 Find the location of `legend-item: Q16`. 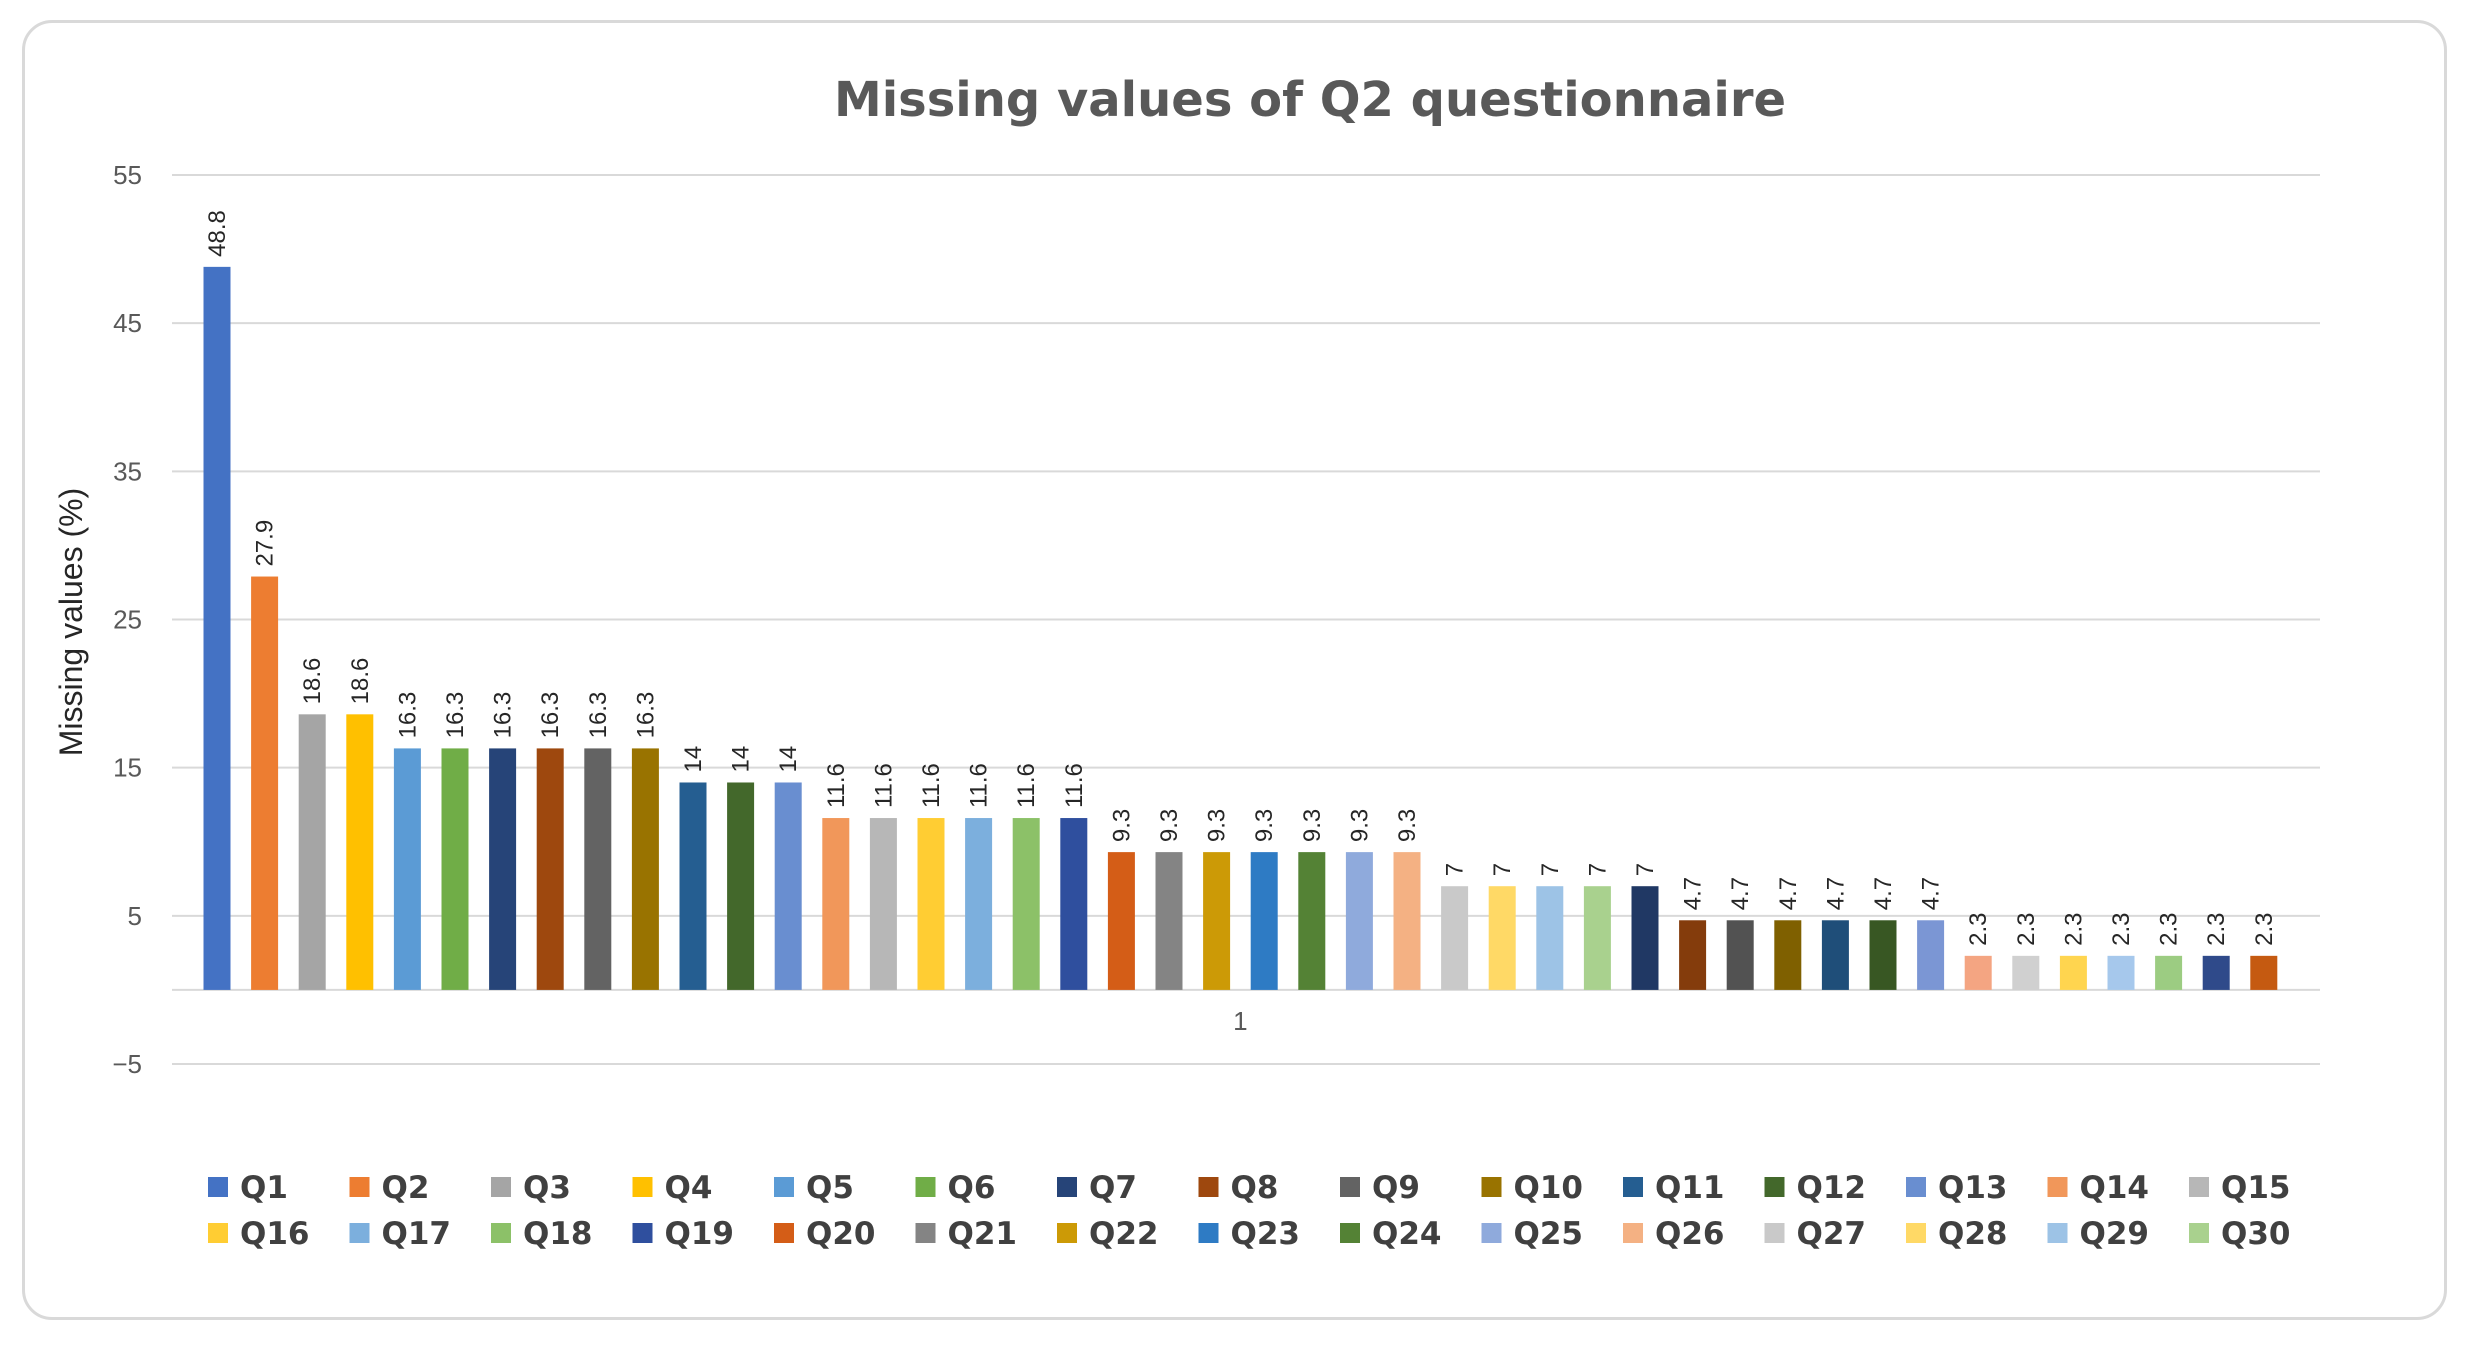

legend-item: Q16 is located at coordinates (259, 1234).